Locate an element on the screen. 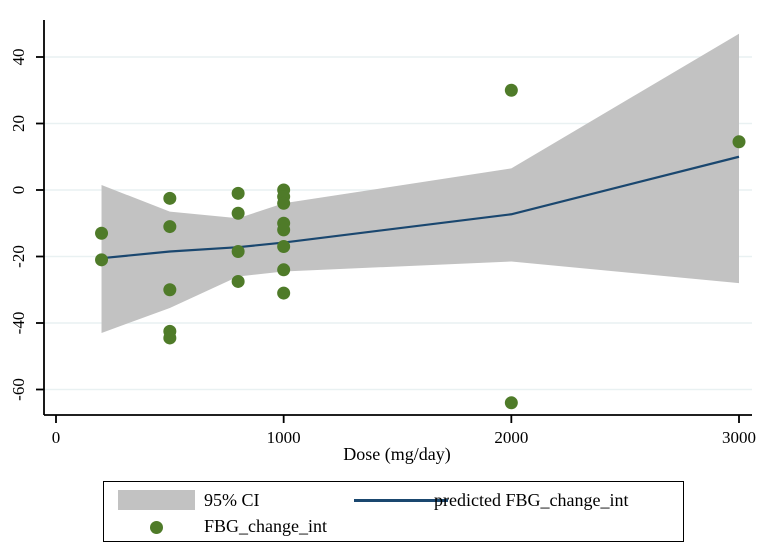 The image size is (768, 554). y-tick-label: -60 is located at coordinates (18, 389).